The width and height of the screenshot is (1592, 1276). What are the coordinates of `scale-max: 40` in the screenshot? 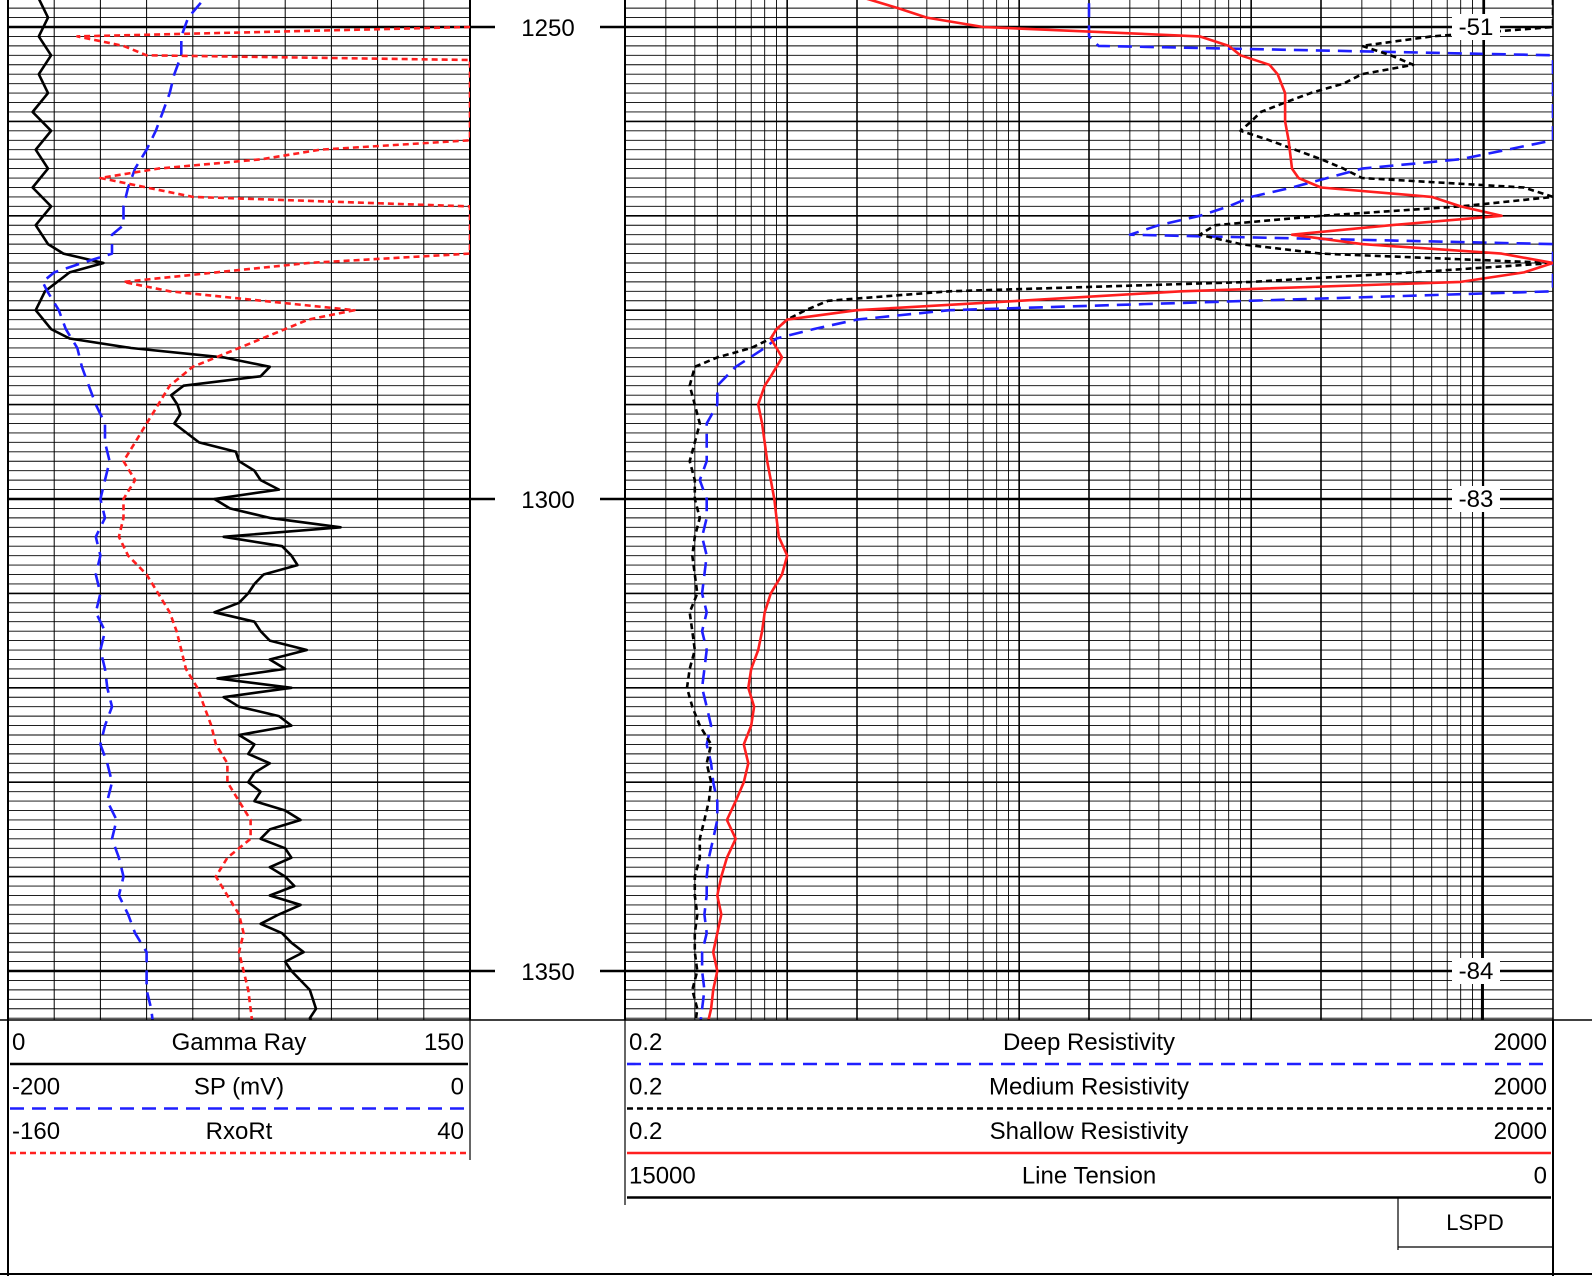 It's located at (450, 1131).